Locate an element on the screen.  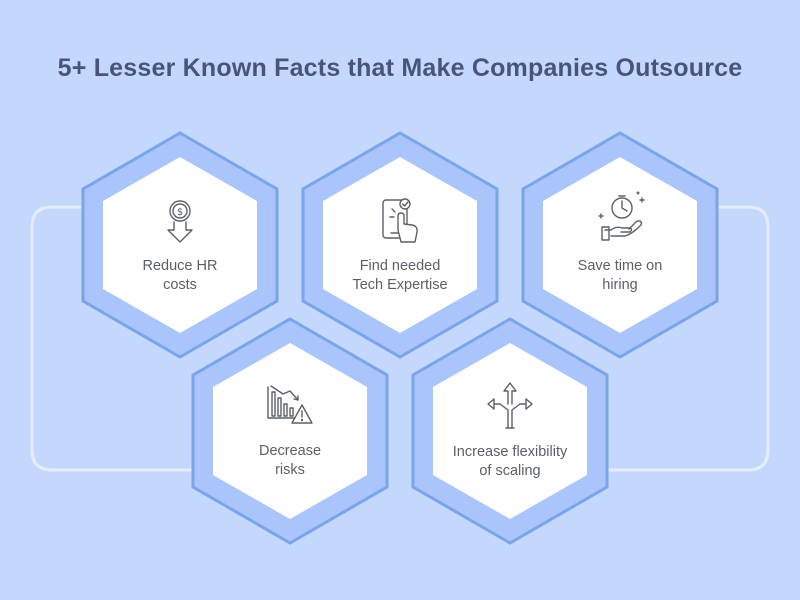
fact-label-3: Save time on hiring is located at coordinates (620, 276).